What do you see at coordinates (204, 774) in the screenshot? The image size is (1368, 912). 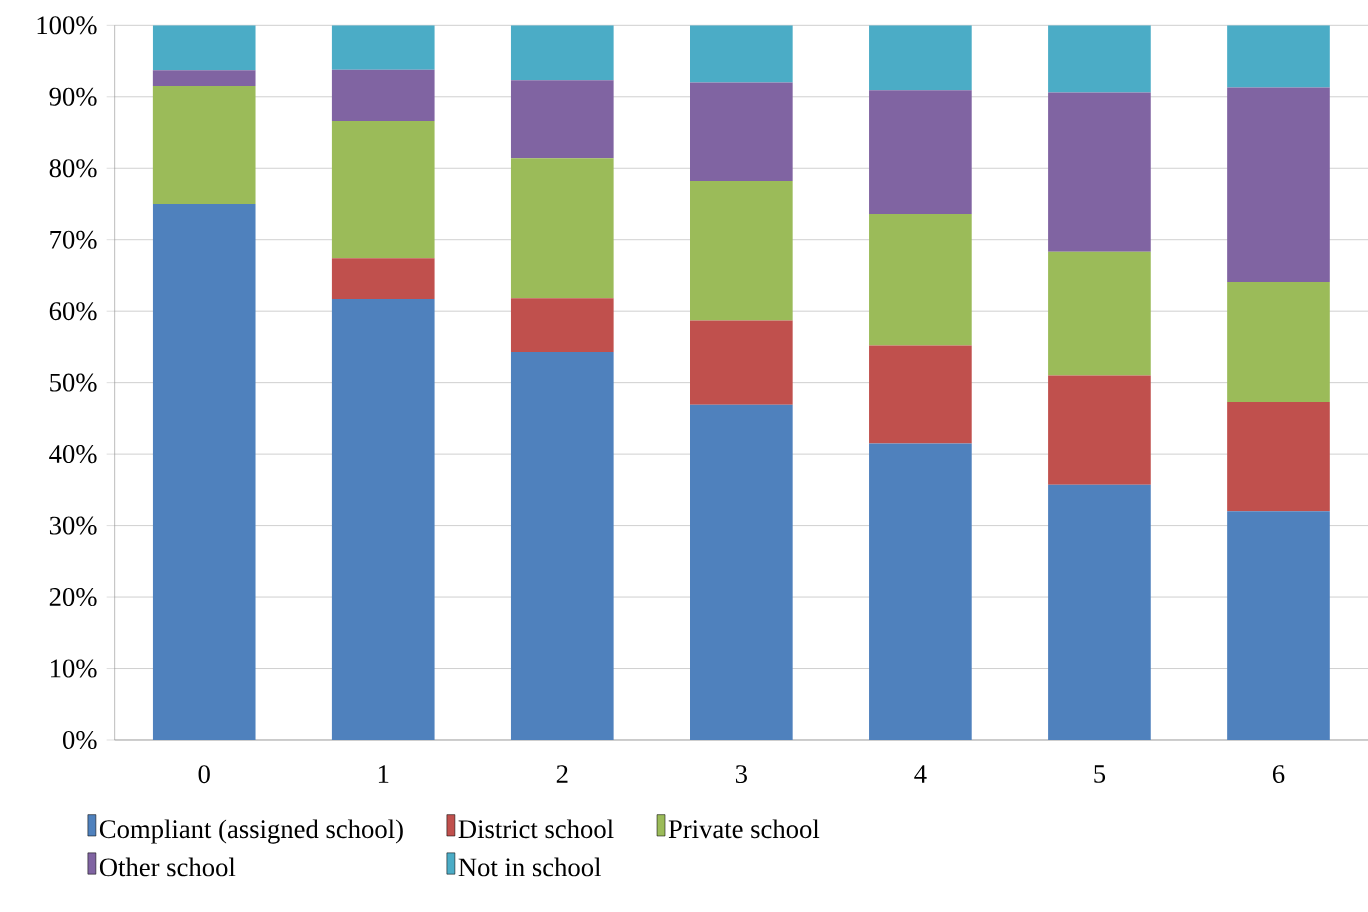 I see `x-tick-label: 0` at bounding box center [204, 774].